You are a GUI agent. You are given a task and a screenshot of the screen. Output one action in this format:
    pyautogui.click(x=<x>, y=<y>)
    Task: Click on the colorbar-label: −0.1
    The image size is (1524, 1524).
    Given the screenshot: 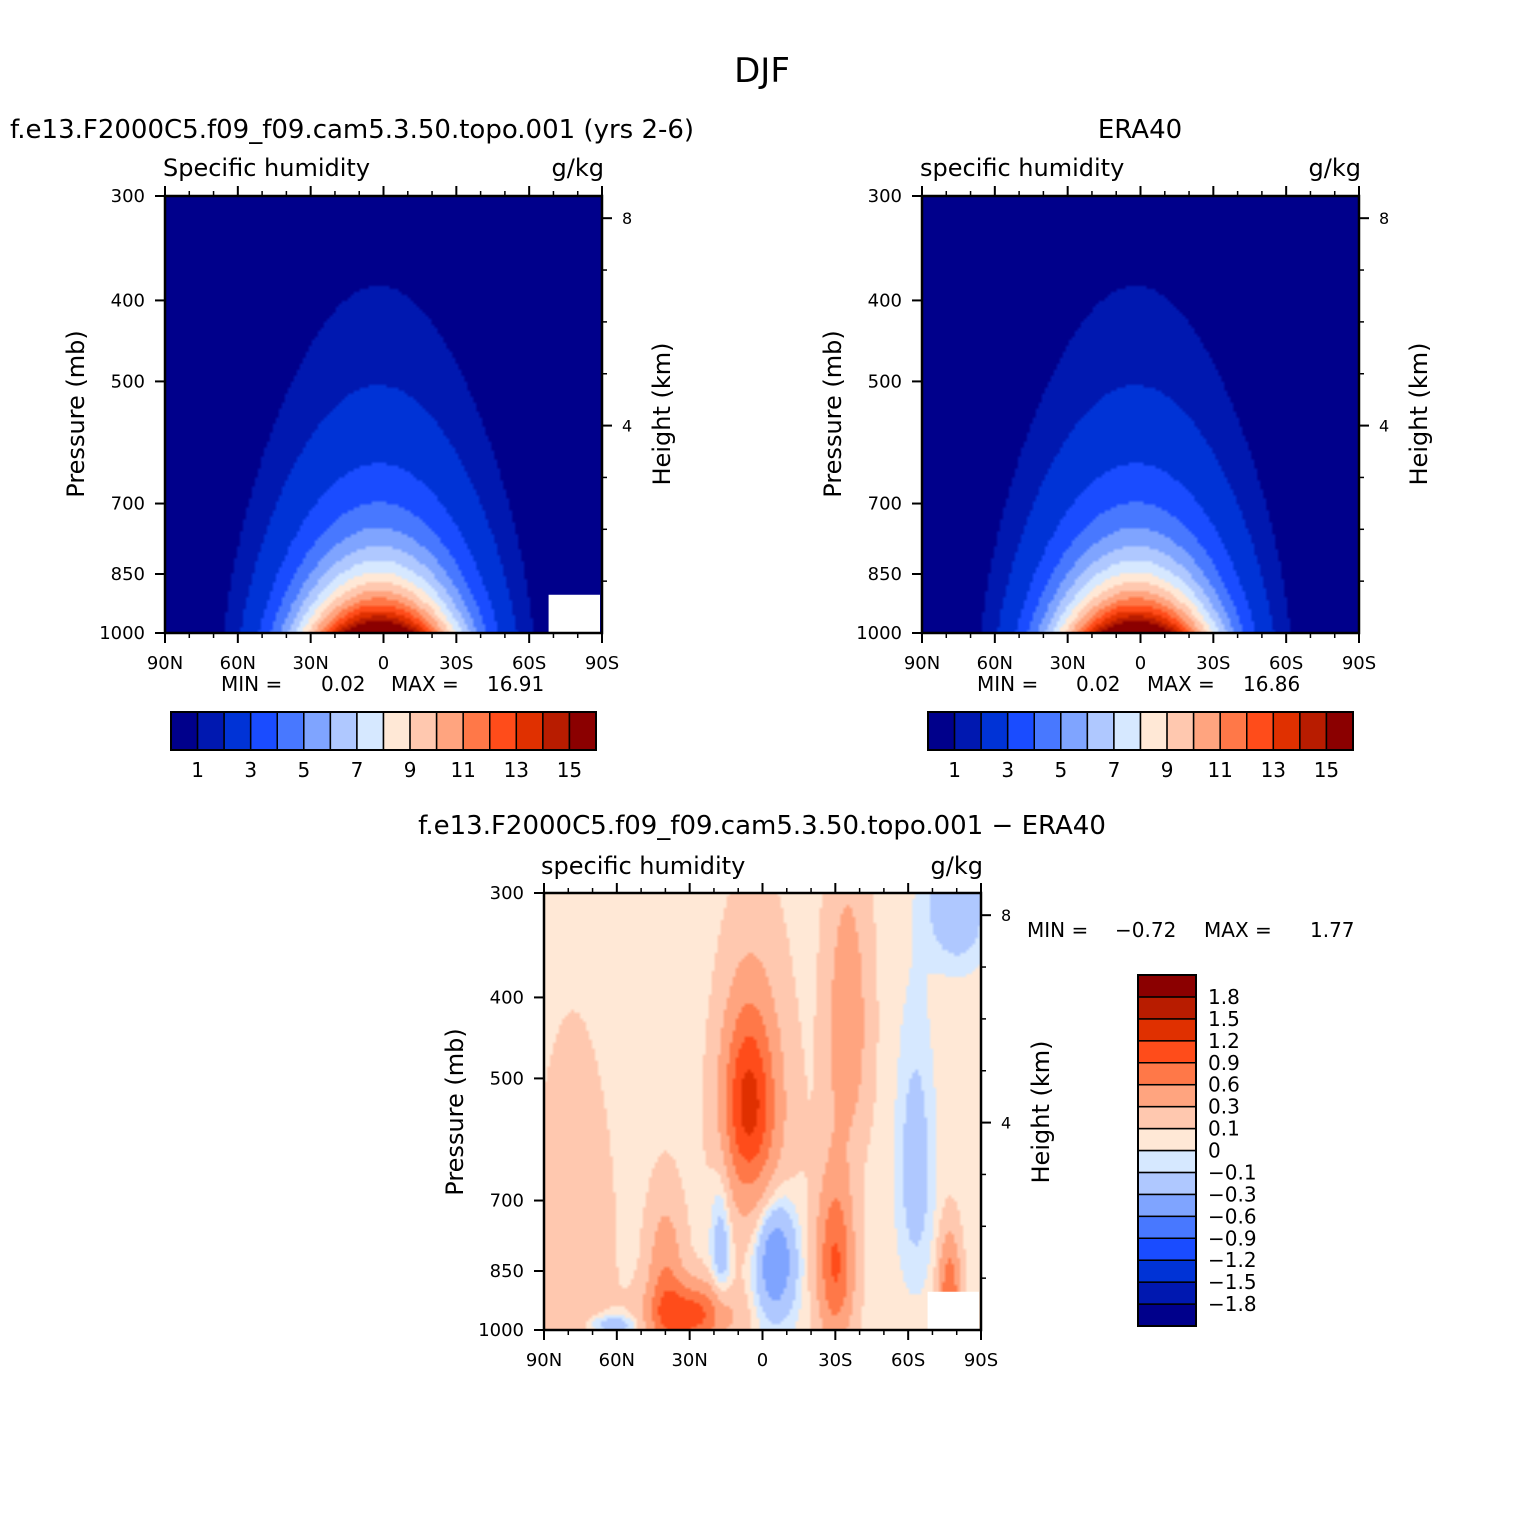 What is the action you would take?
    pyautogui.click(x=1232, y=1172)
    